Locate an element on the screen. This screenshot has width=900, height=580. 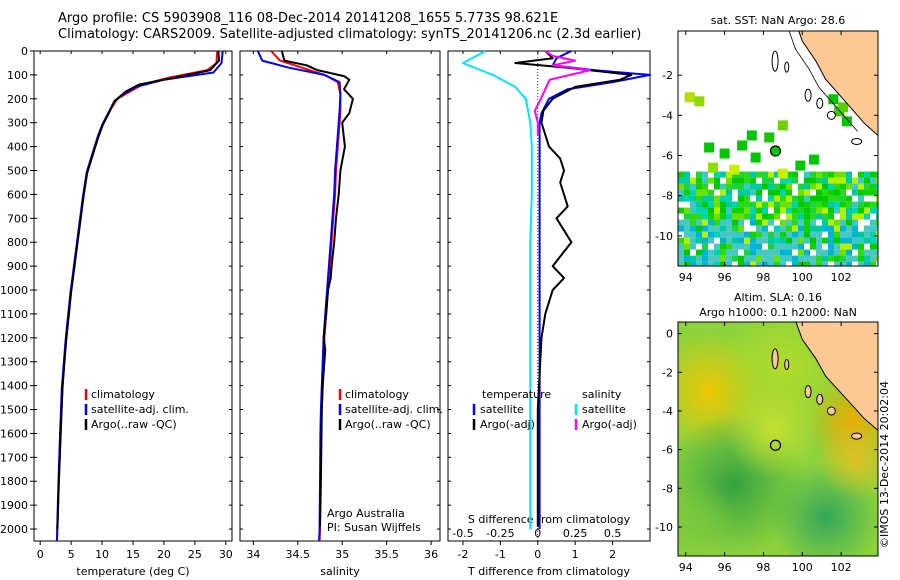
map-x-tick-label: 100 is located at coordinates (802, 567).